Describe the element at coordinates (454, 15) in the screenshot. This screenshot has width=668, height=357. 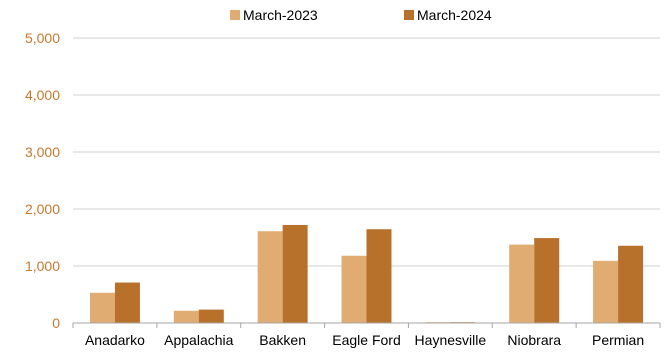
I see `legend-label: March-2024` at that location.